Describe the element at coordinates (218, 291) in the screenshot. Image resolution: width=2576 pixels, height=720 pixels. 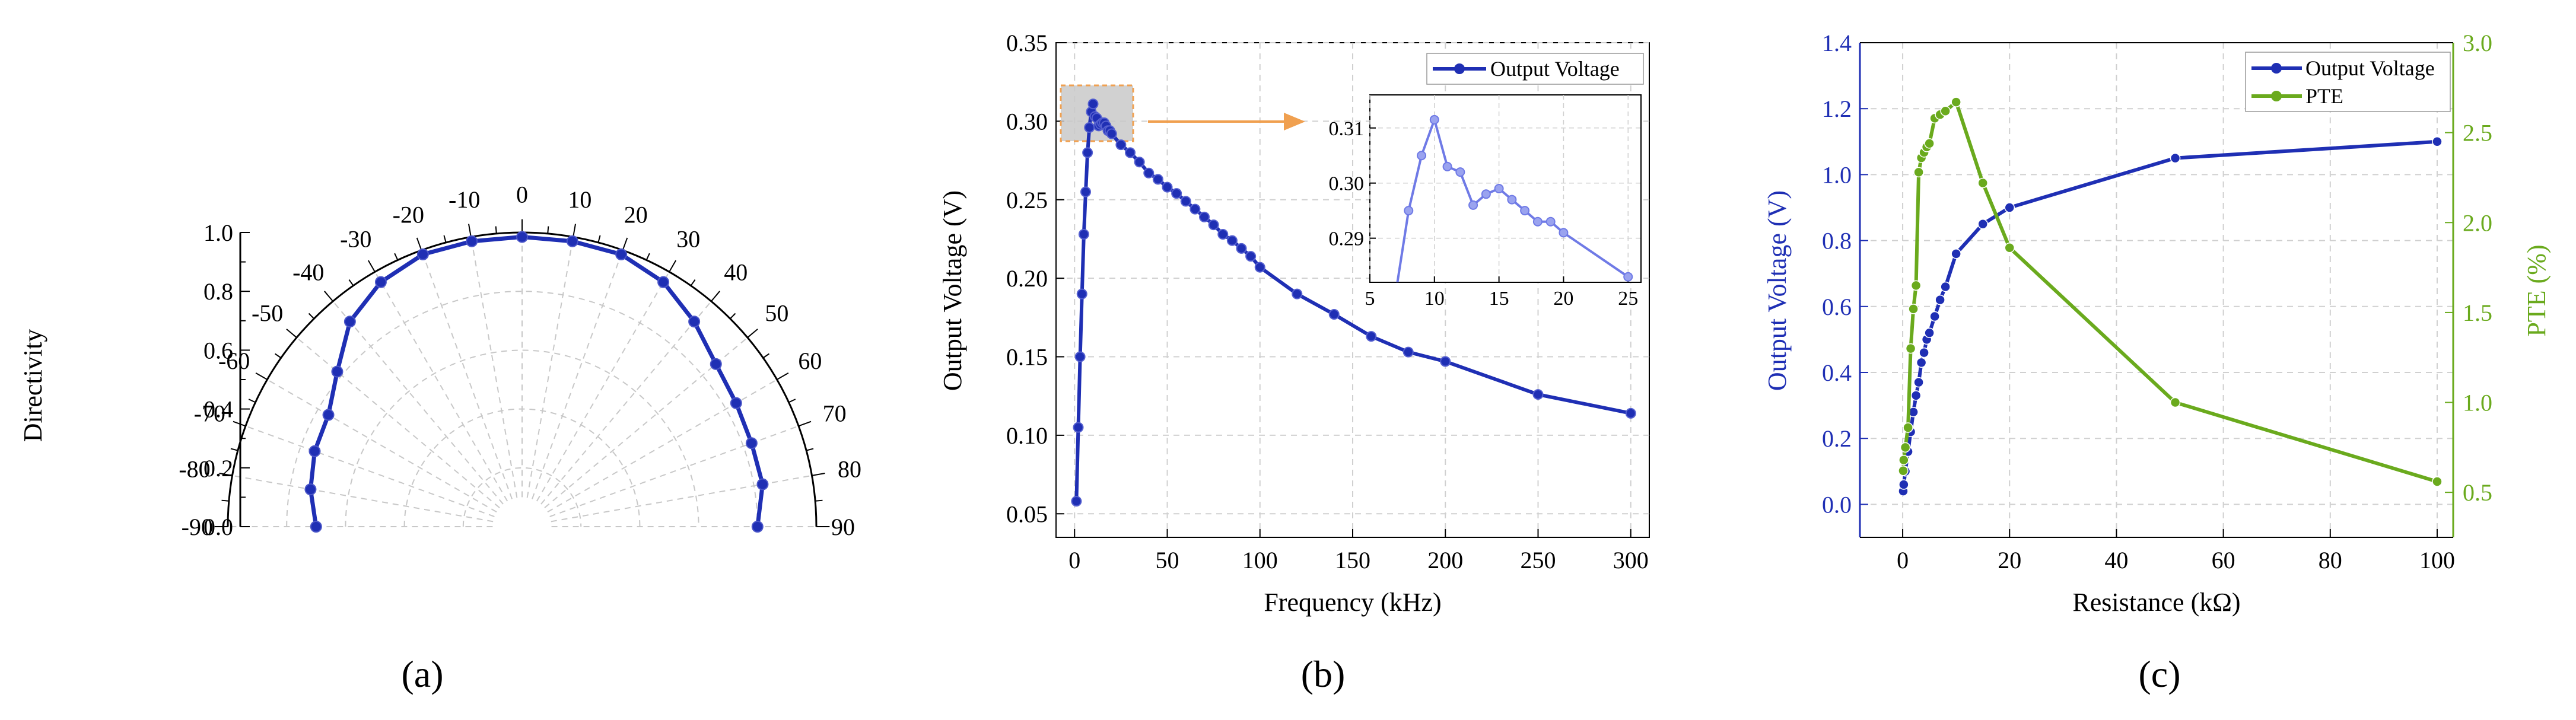
I see `radial-tick-label: 0.8` at that location.